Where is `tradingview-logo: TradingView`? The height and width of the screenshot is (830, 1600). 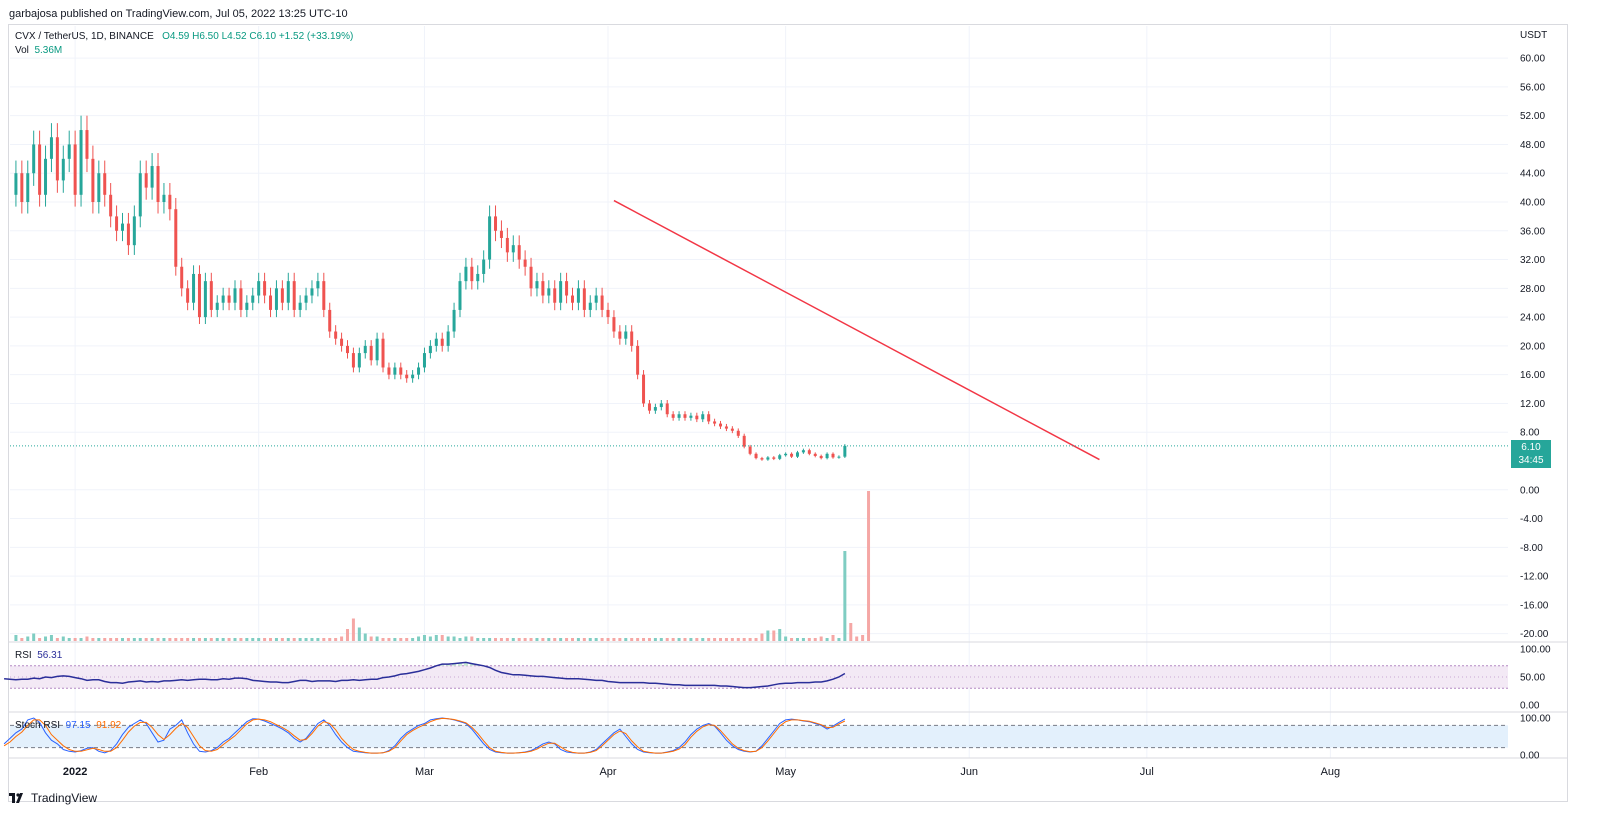 tradingview-logo: TradingView is located at coordinates (53, 798).